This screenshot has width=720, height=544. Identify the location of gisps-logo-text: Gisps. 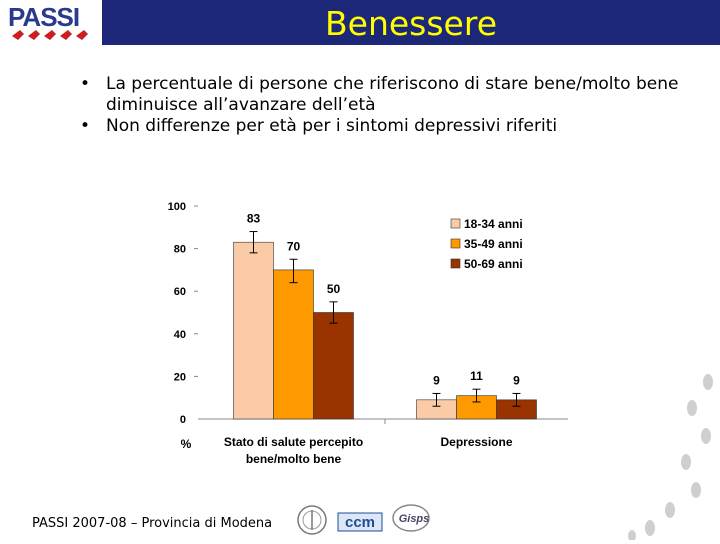
(414, 519).